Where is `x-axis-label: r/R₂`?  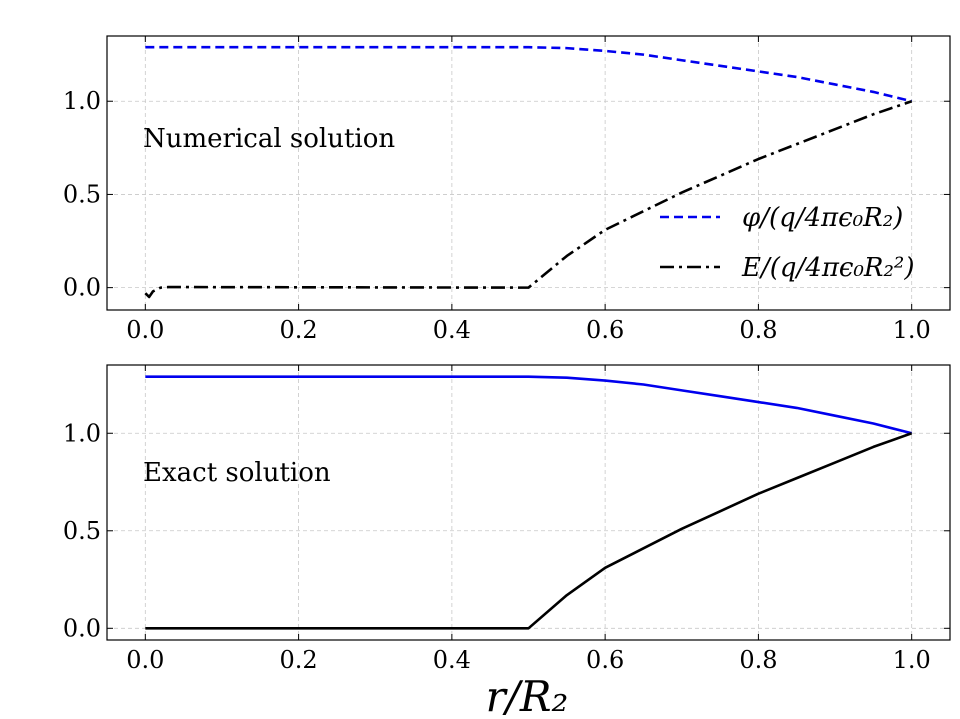 x-axis-label: r/R₂ is located at coordinates (527, 695).